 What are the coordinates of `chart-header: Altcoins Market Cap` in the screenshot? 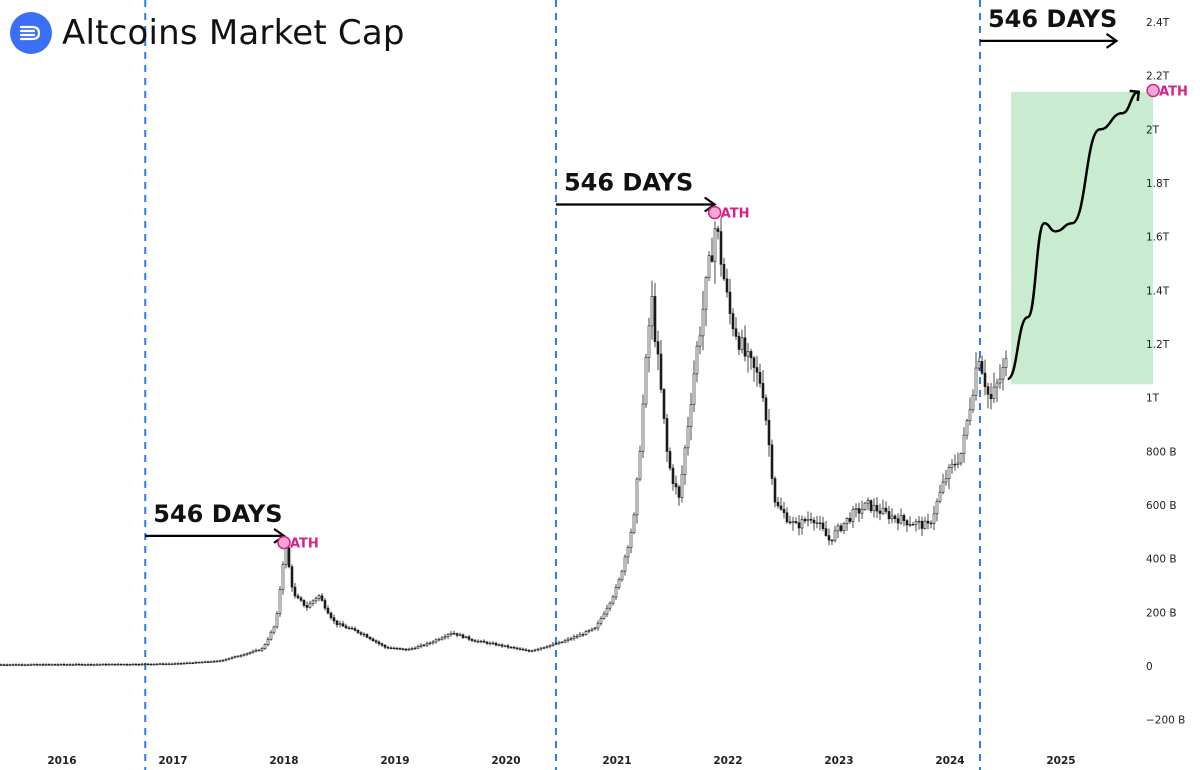 It's located at (207, 33).